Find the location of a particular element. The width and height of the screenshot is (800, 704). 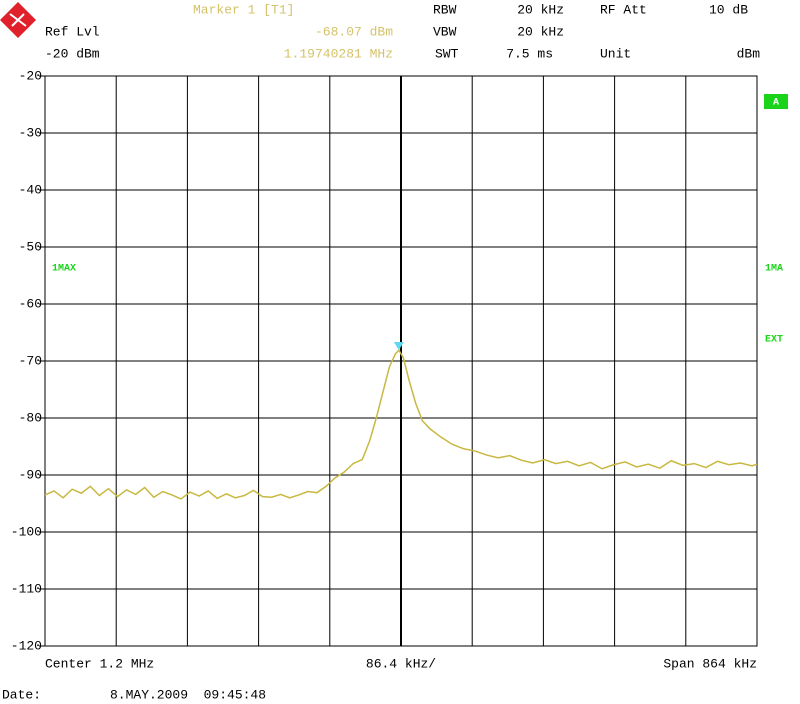

y-tick-label: -110 is located at coordinates (26, 588).